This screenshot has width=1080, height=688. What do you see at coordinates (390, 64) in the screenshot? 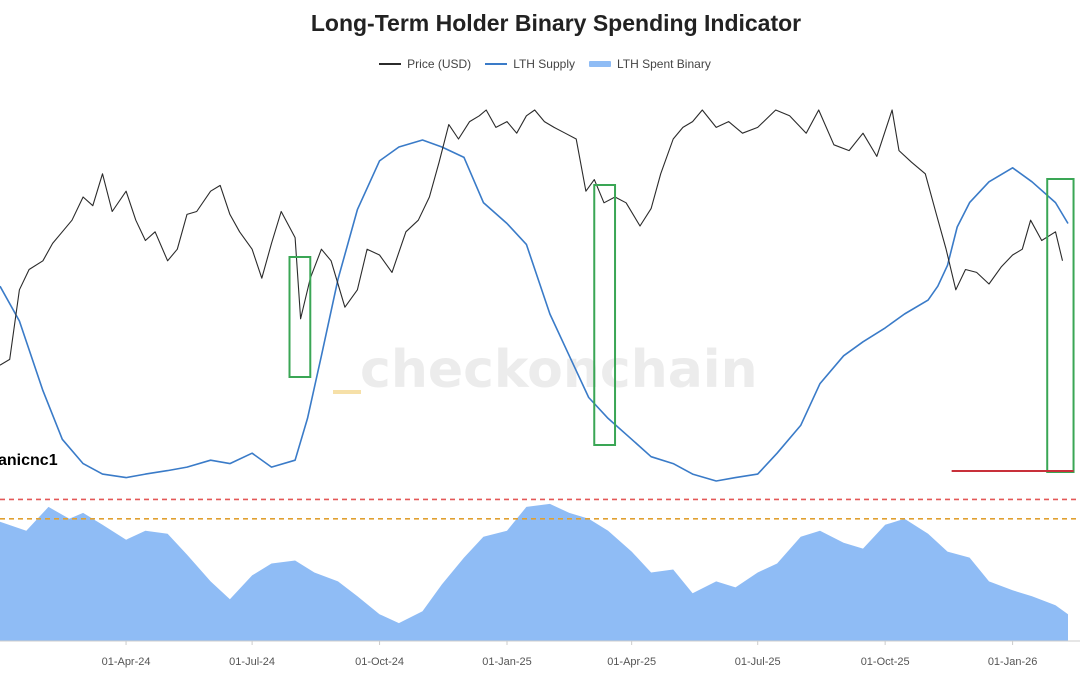
I see `legend-swatch-price` at bounding box center [390, 64].